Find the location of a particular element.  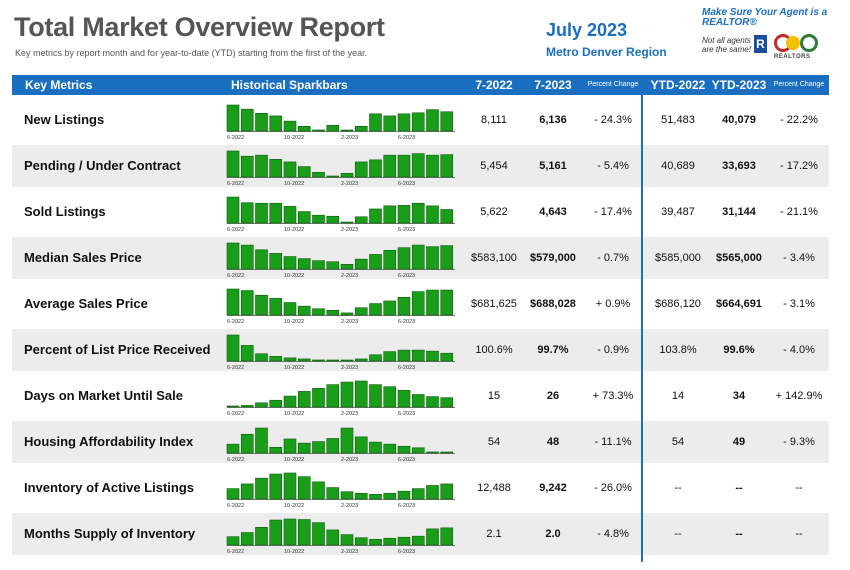

metric-name: Inventory of Active Listings is located at coordinates (109, 487).